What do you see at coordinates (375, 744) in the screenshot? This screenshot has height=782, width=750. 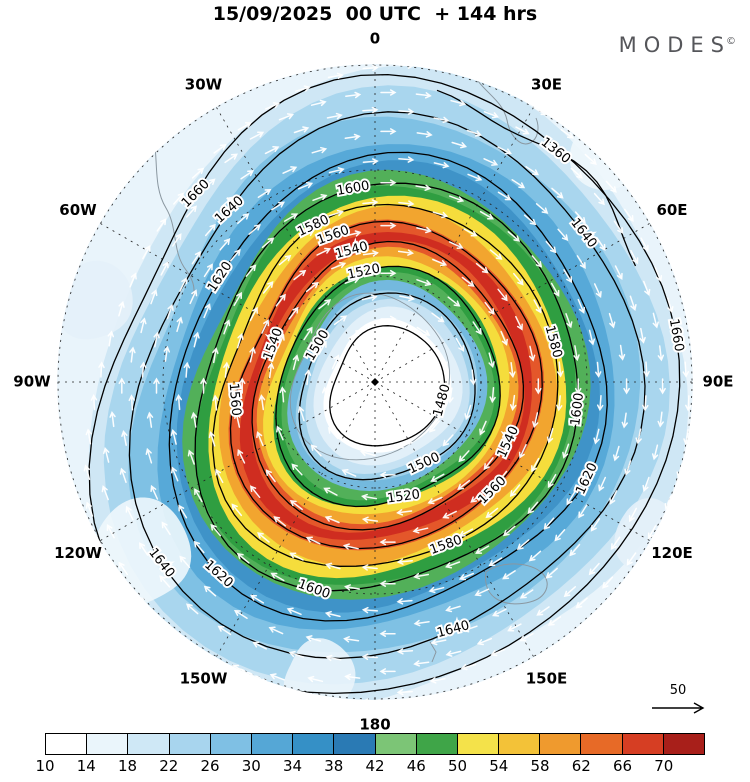 I see `colorbar` at bounding box center [375, 744].